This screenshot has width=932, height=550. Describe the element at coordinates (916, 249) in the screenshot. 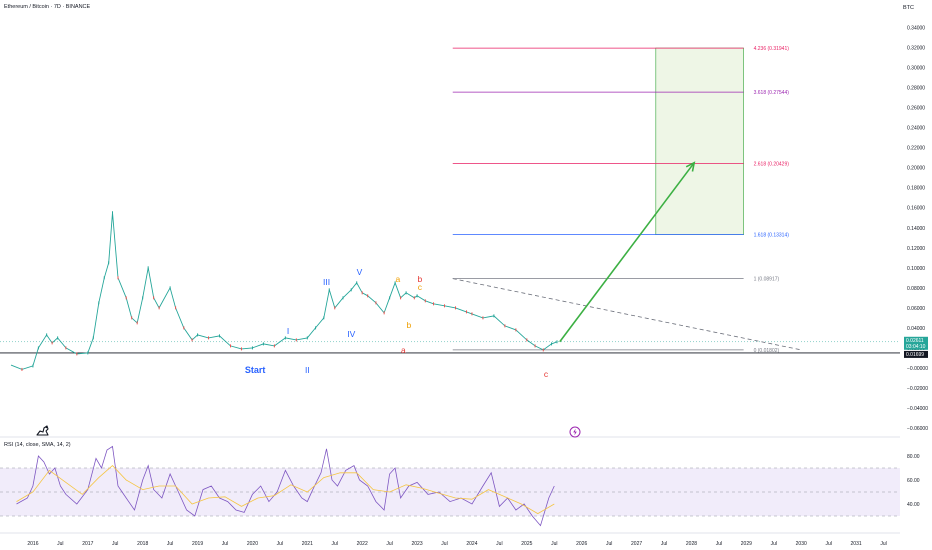

I see `price-axis-label: 0.12000` at that location.